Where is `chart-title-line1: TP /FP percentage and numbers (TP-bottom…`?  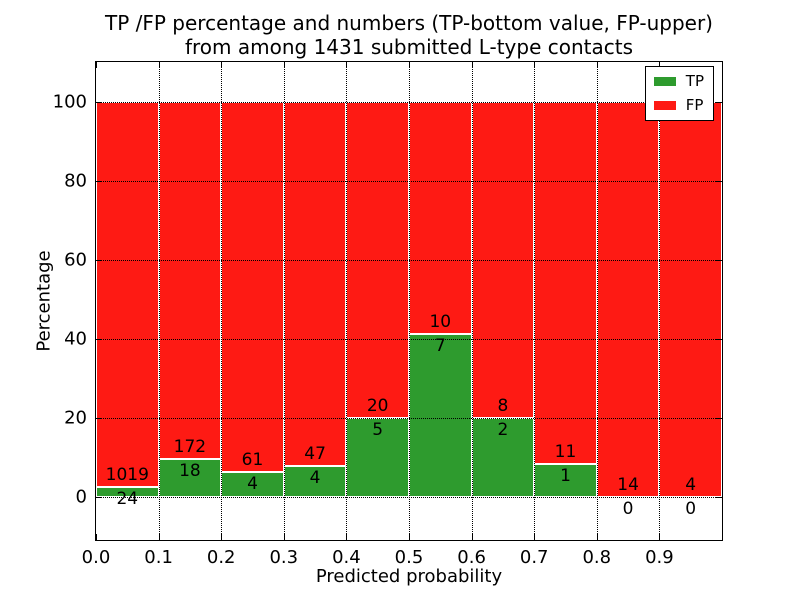 chart-title-line1: TP /FP percentage and numbers (TP-bottom… is located at coordinates (409, 23).